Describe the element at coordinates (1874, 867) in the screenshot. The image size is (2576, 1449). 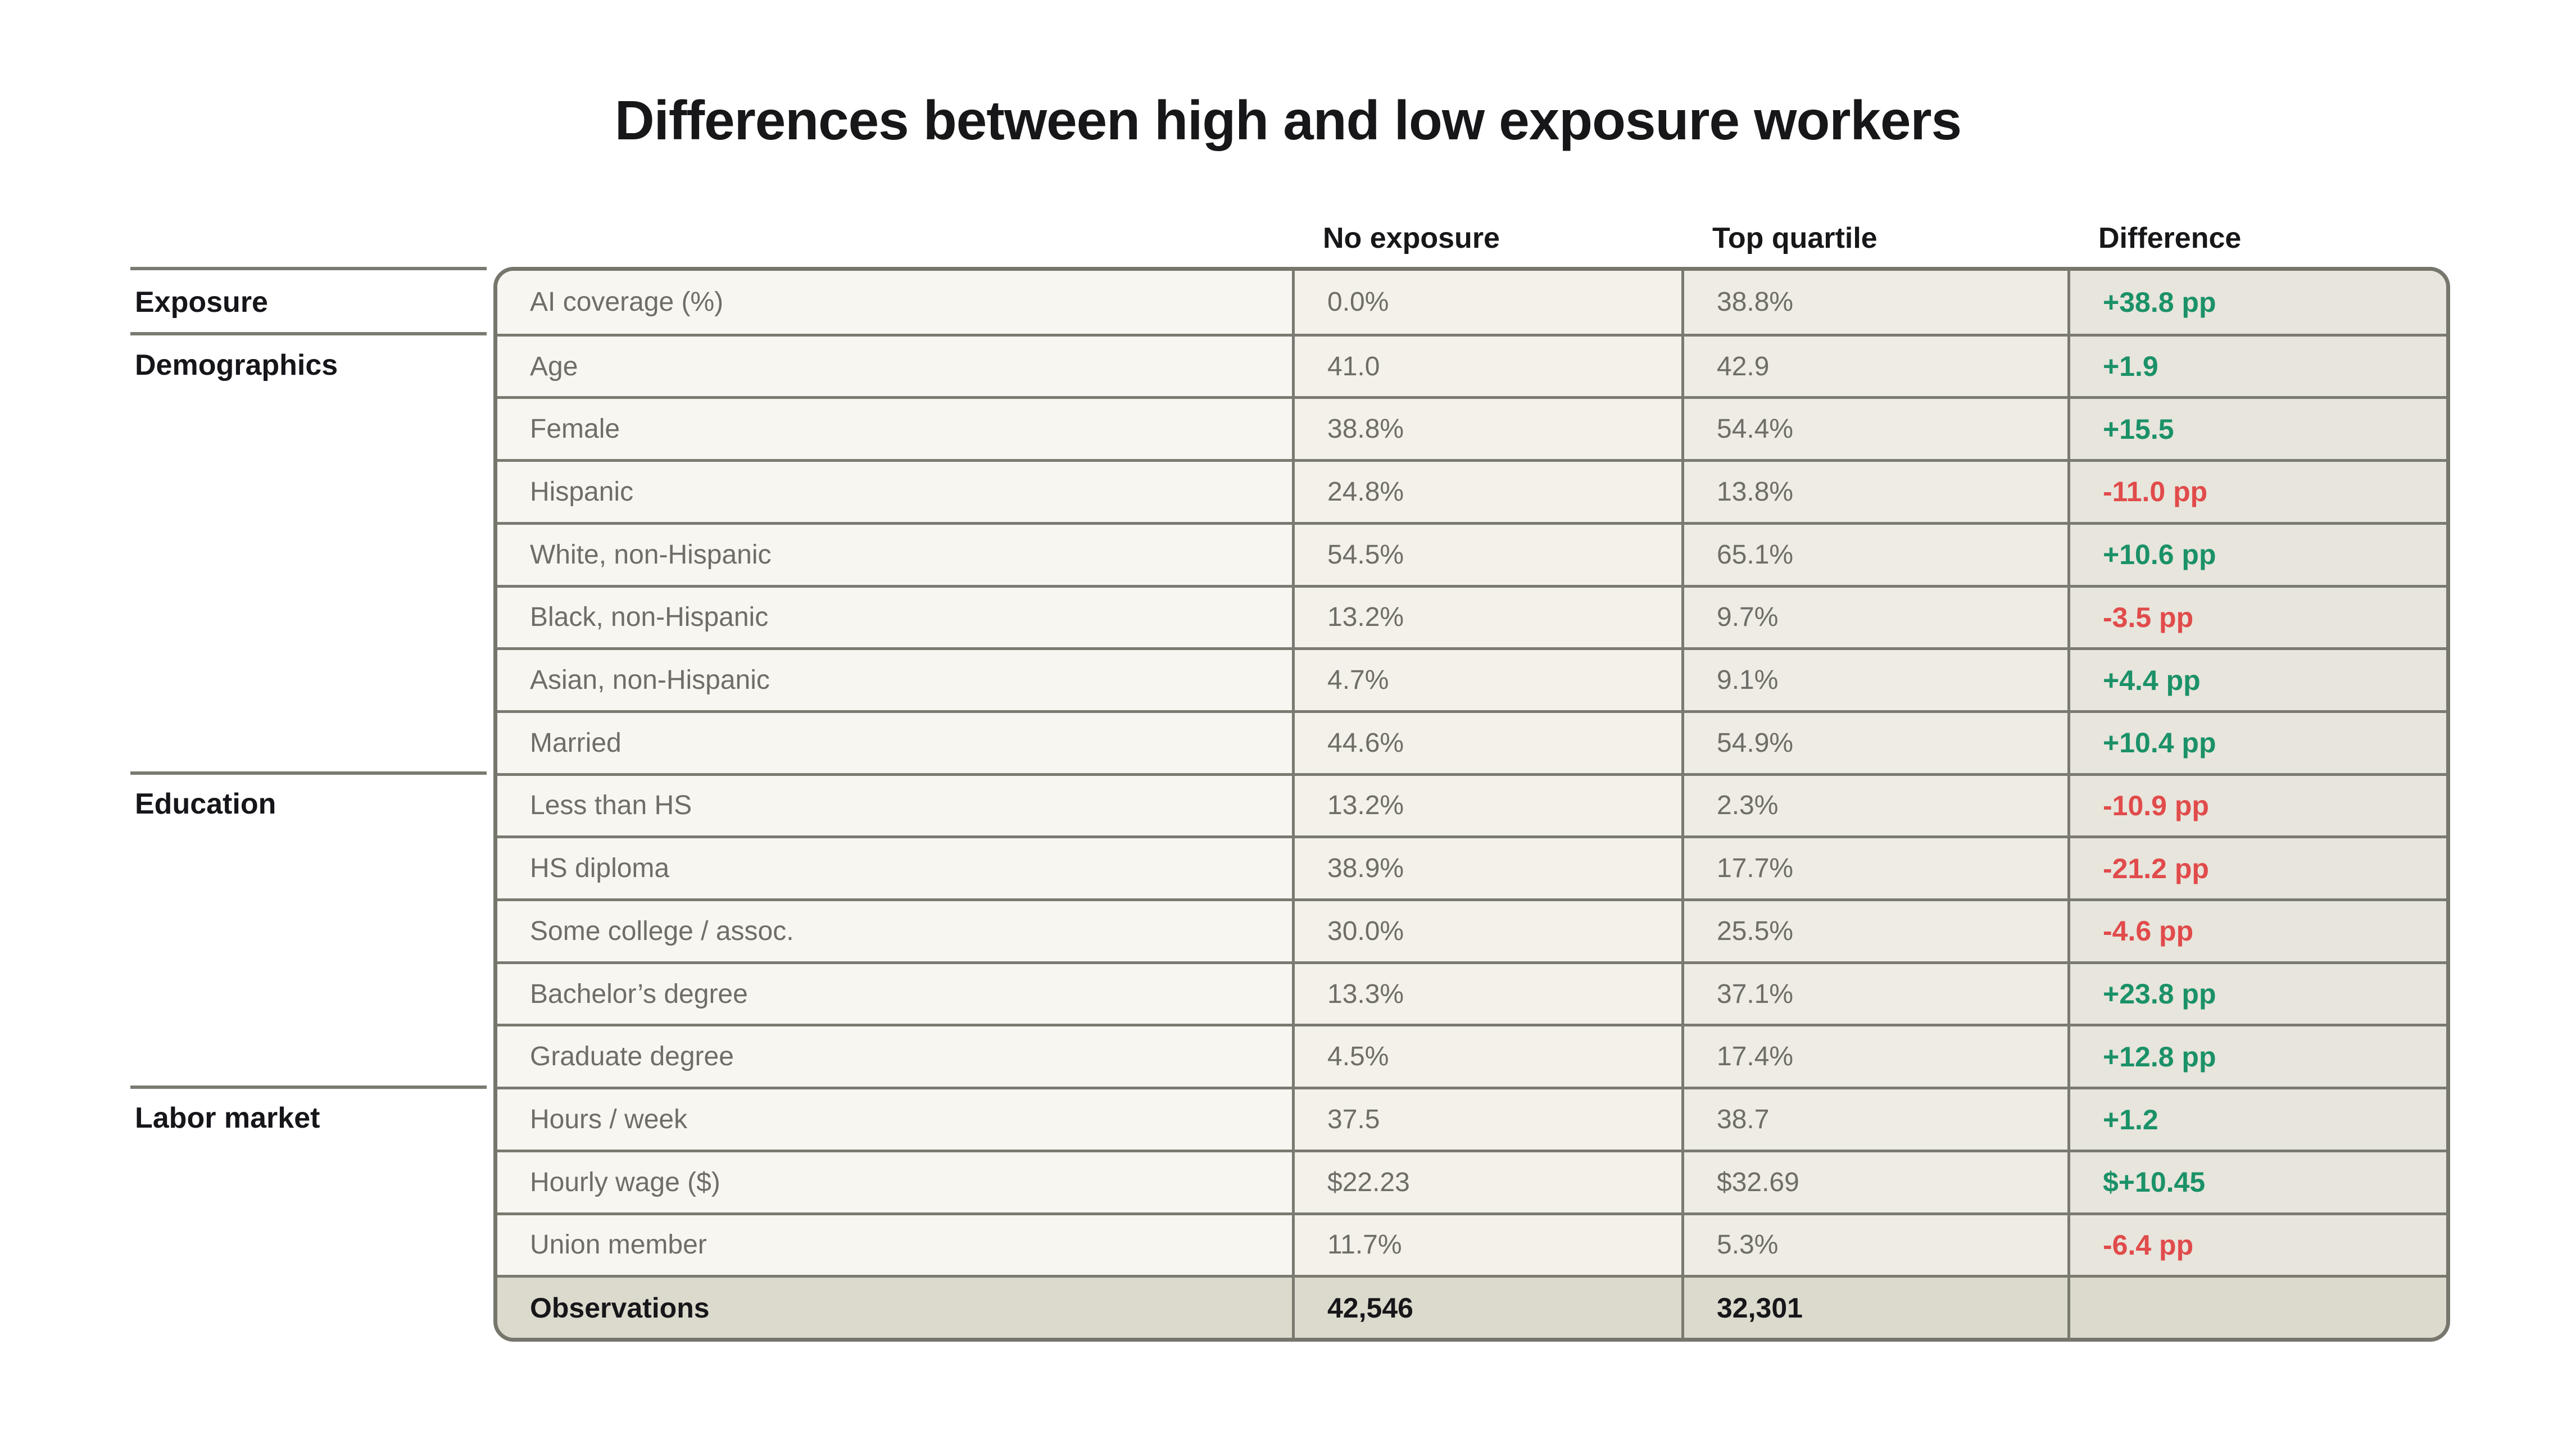
I see `value-cell: 17.7%` at that location.